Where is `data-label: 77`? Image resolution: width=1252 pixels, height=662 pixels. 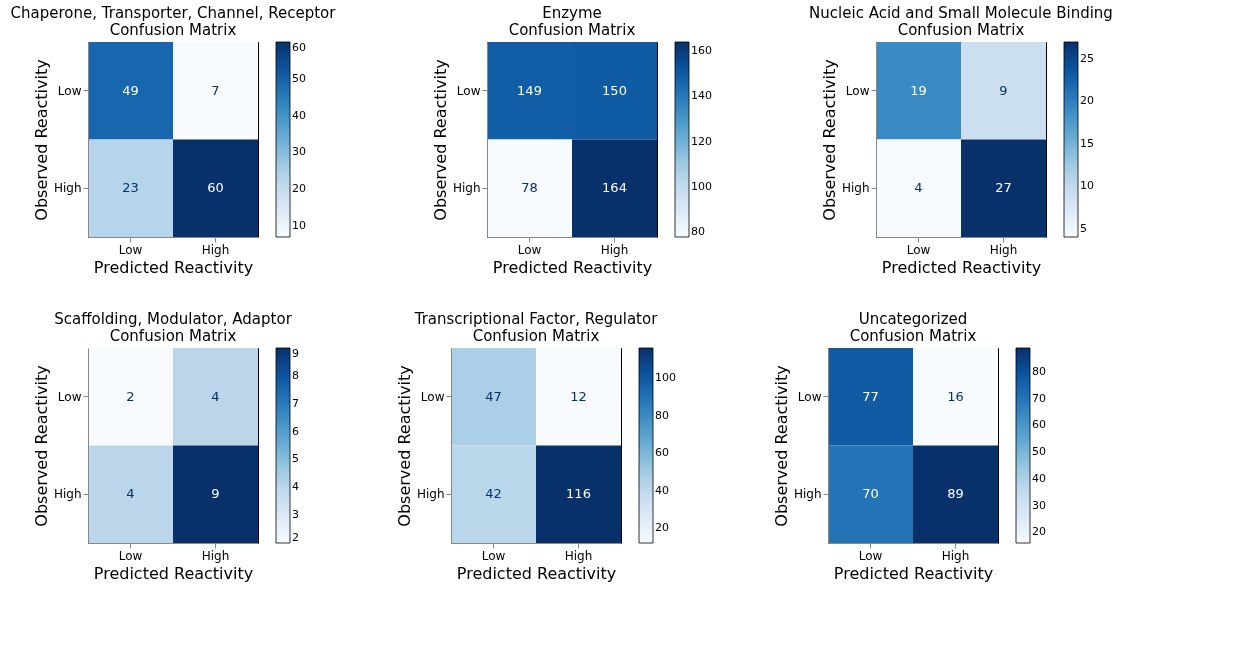
data-label: 77 is located at coordinates (870, 396).